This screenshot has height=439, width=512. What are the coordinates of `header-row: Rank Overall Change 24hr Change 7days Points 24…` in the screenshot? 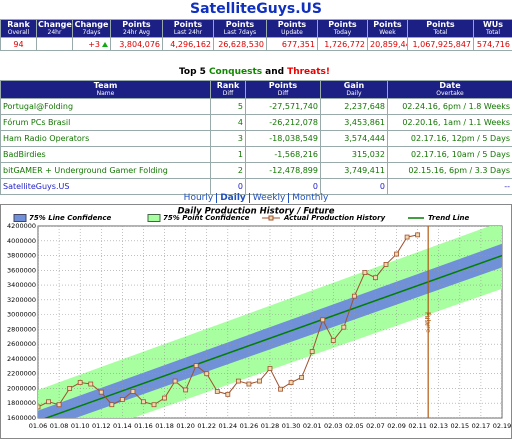 It's located at (256, 28).